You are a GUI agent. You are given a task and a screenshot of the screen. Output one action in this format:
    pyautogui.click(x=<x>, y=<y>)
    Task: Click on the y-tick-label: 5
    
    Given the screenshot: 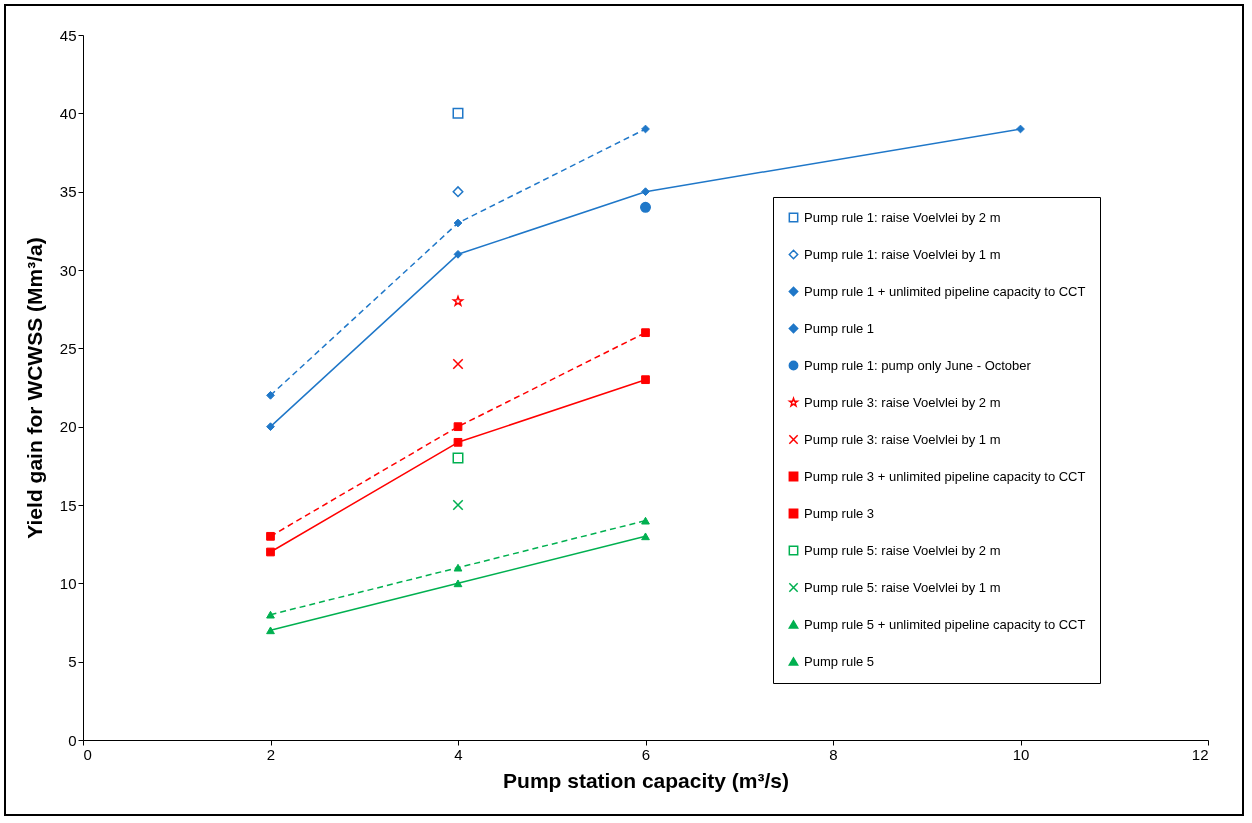 What is the action you would take?
    pyautogui.click(x=72, y=662)
    